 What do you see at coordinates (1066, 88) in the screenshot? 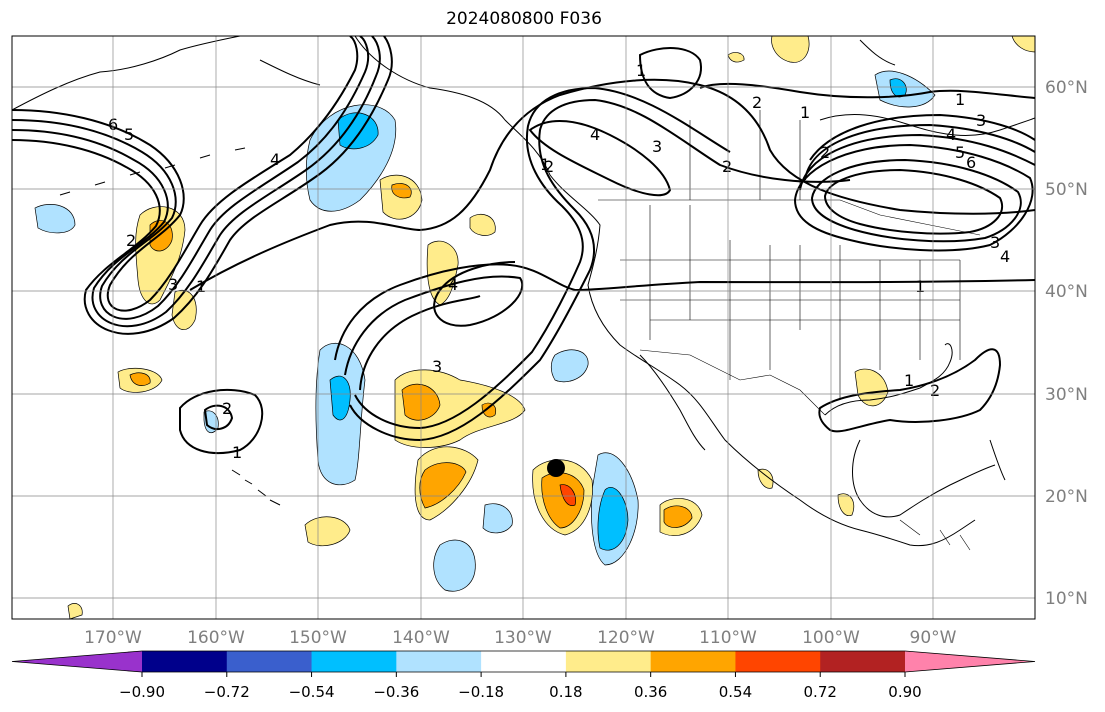
I see `latitude-label: 60°N` at bounding box center [1066, 88].